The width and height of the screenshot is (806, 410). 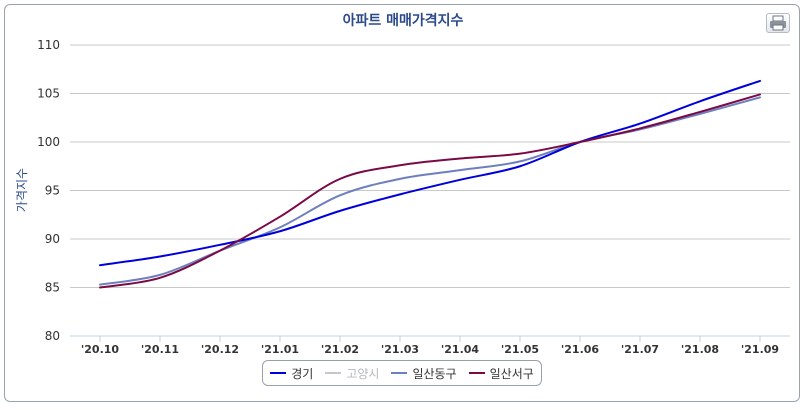 What do you see at coordinates (100, 349) in the screenshot?
I see `x-tick-label: '20.10` at bounding box center [100, 349].